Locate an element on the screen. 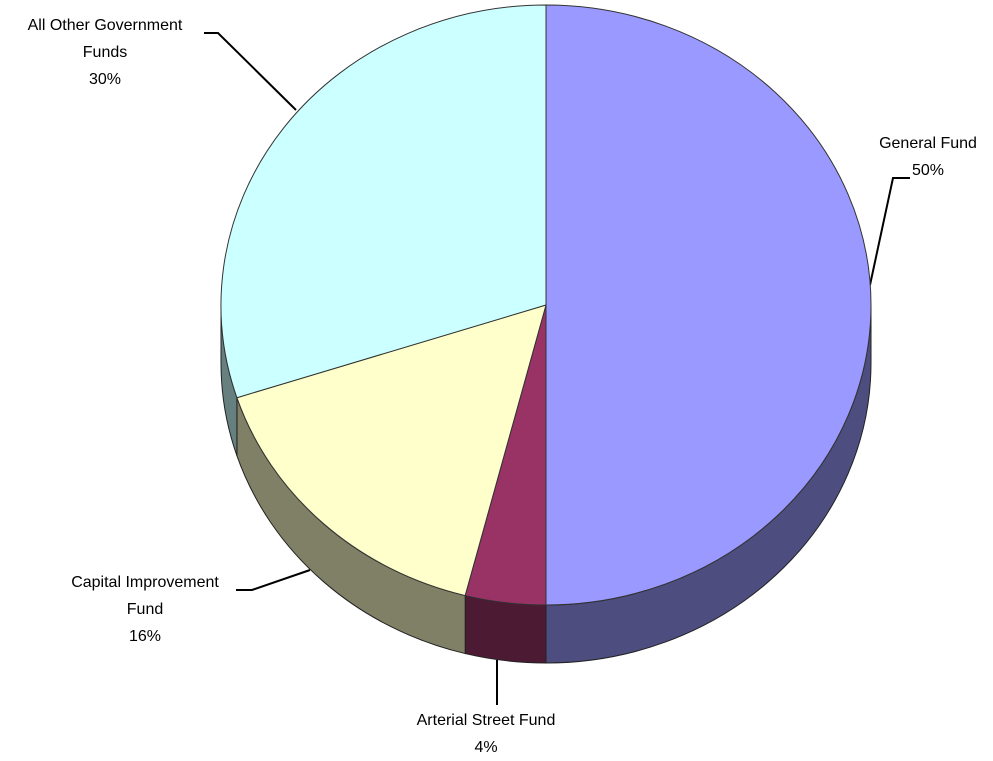  slice-value: 4% is located at coordinates (486, 747).